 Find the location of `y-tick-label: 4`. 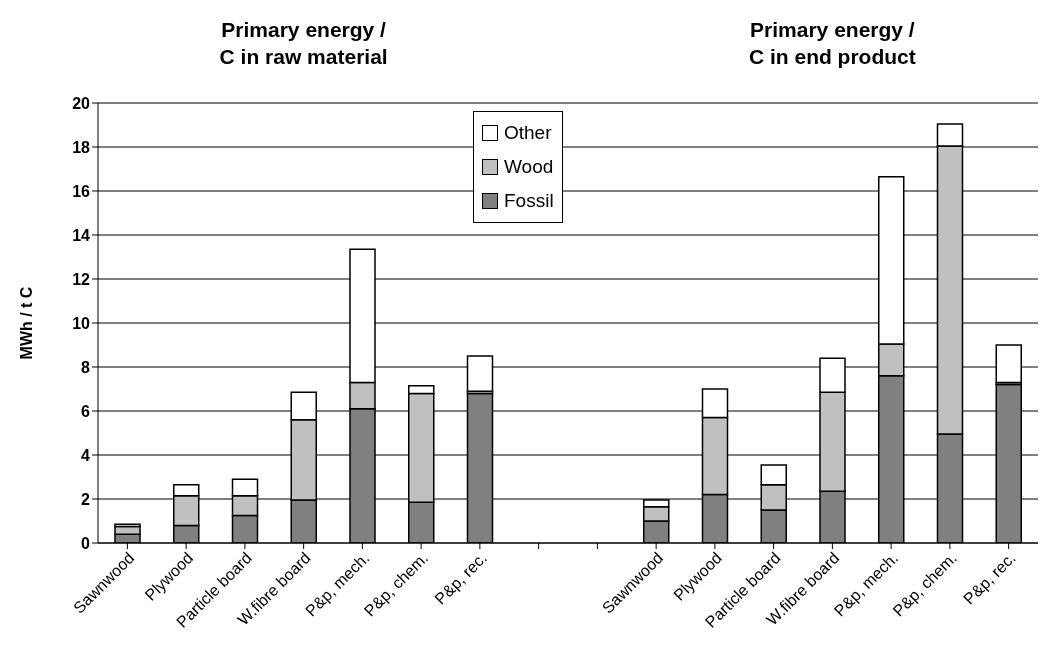

y-tick-label: 4 is located at coordinates (86, 455).